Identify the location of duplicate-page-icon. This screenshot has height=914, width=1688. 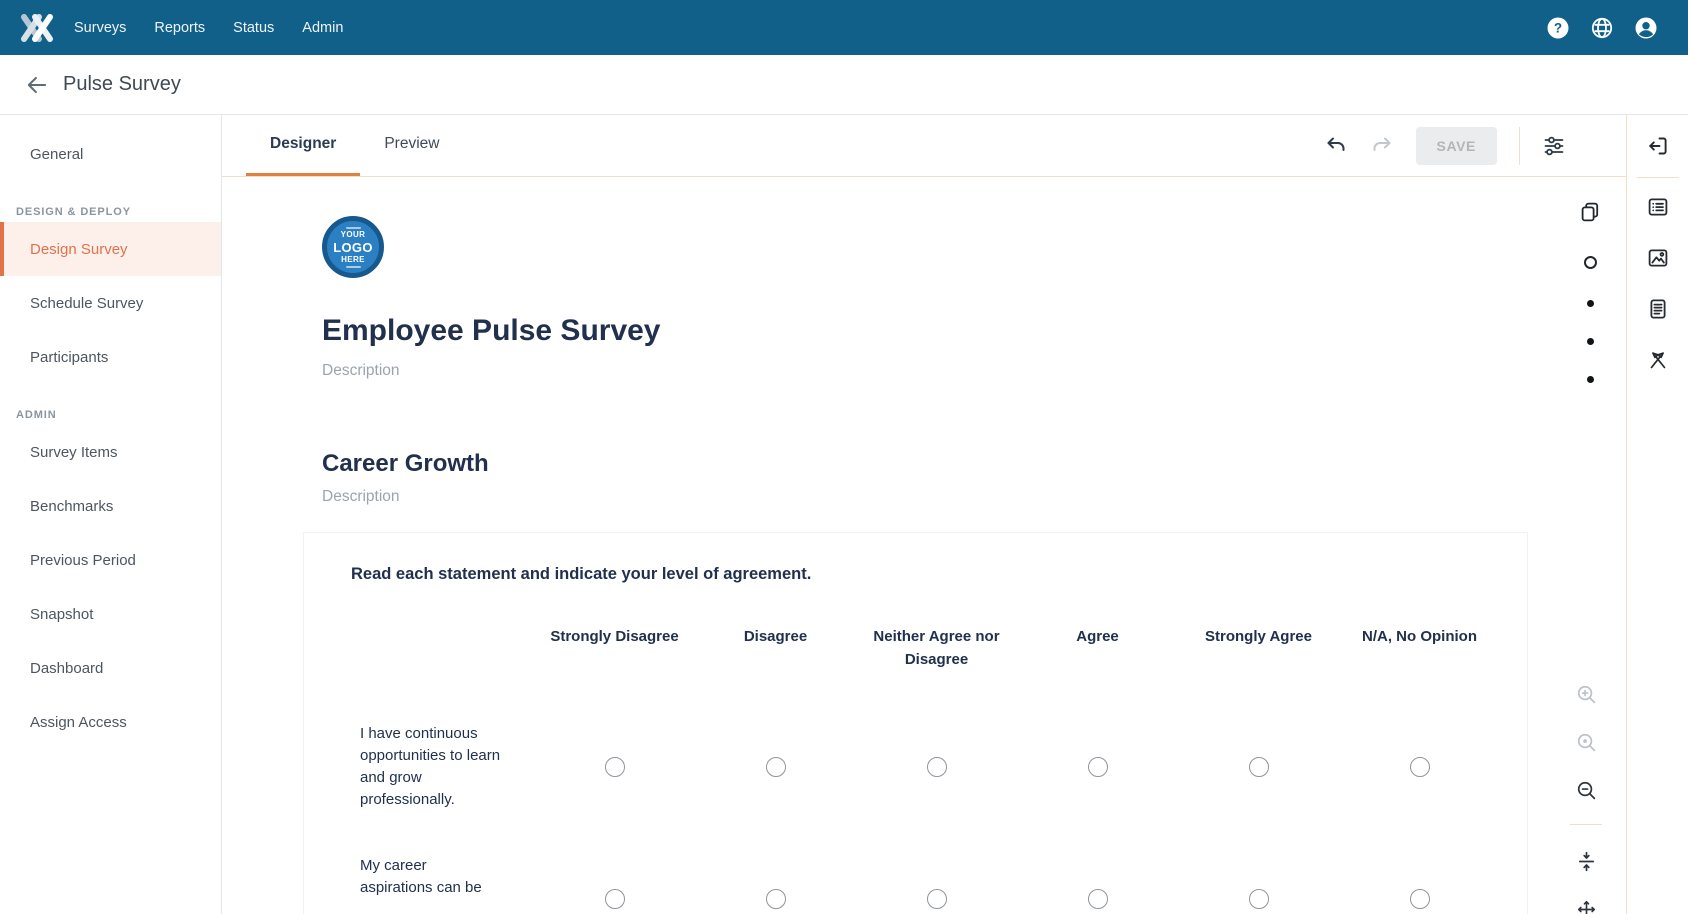
(1590, 212).